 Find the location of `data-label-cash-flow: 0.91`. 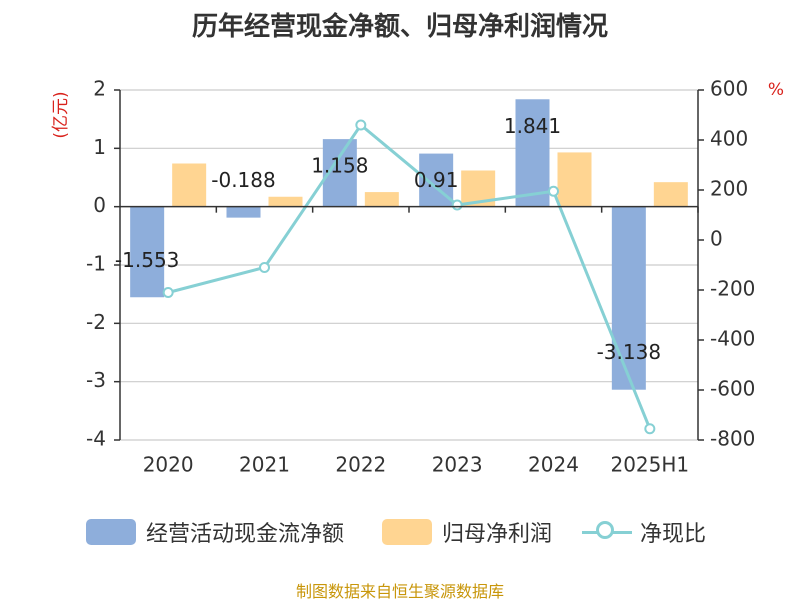

data-label-cash-flow: 0.91 is located at coordinates (436, 180).